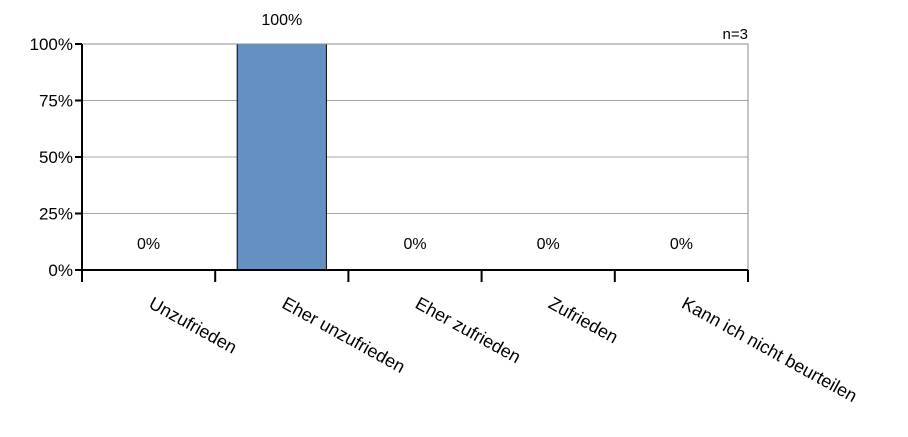 This screenshot has height=437, width=908. What do you see at coordinates (583, 320) in the screenshot?
I see `category-label: Zufrieden` at bounding box center [583, 320].